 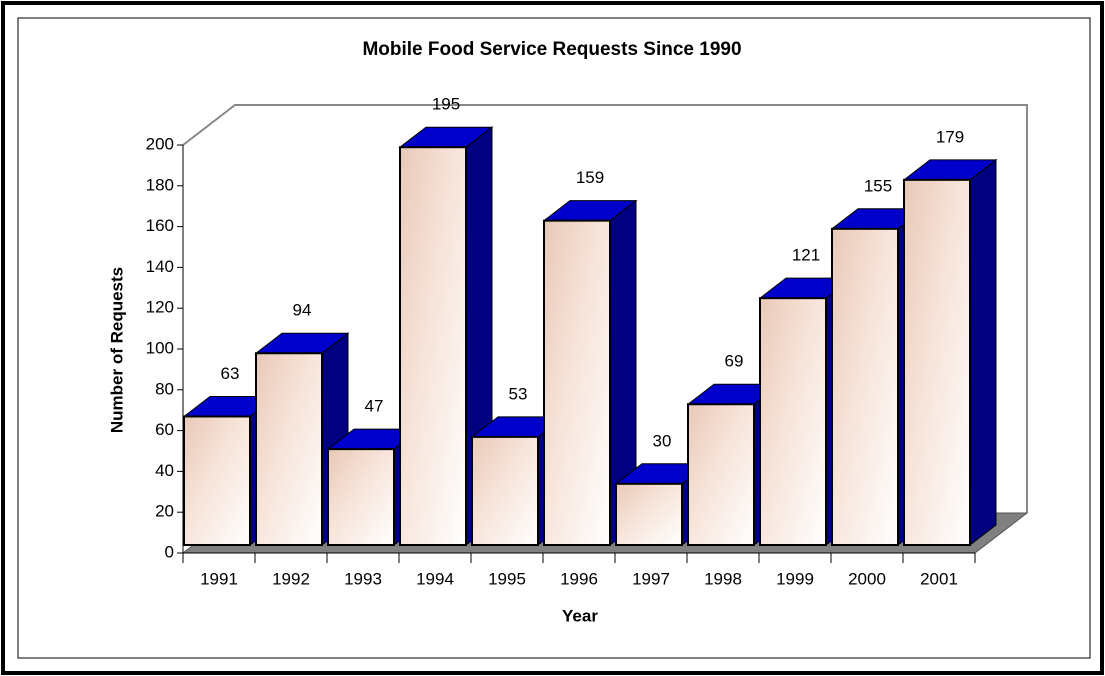 I want to click on x-tick-label: 1994, so click(x=435, y=578).